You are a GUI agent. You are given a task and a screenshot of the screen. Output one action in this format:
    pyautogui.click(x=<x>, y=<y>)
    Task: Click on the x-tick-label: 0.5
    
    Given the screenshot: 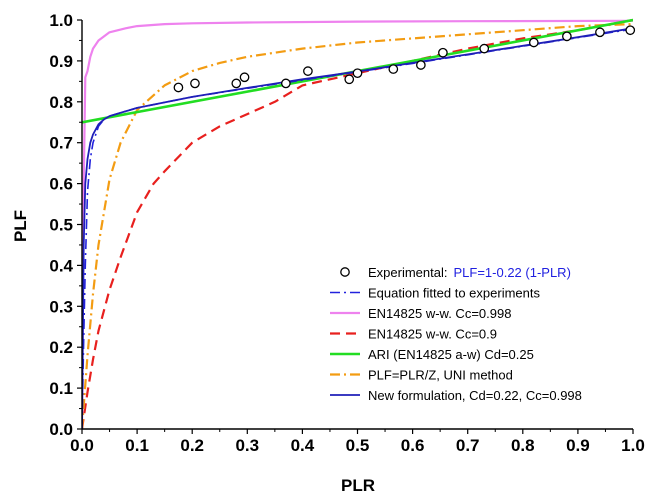 What is the action you would take?
    pyautogui.click(x=358, y=445)
    